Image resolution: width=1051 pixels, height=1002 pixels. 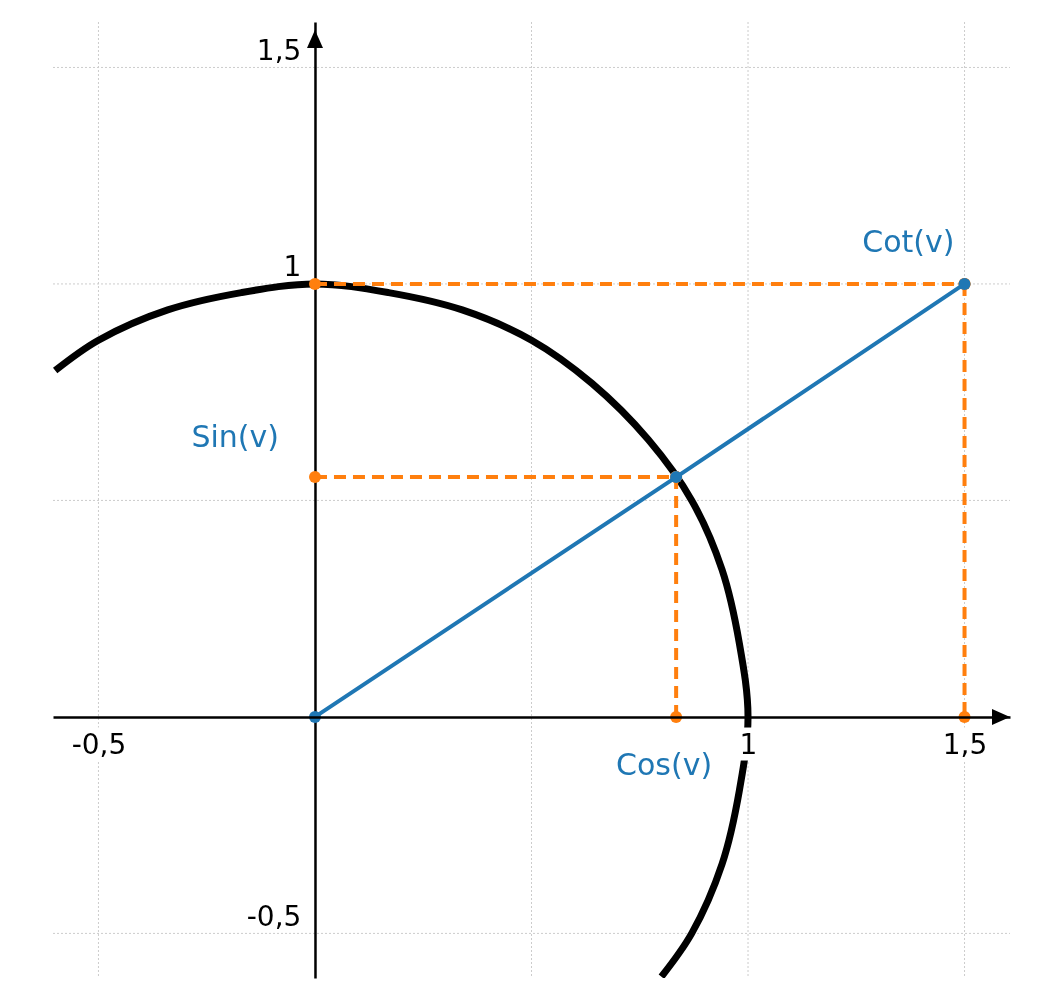 What do you see at coordinates (965, 744) in the screenshot?
I see `x-tick-label: 1,5` at bounding box center [965, 744].